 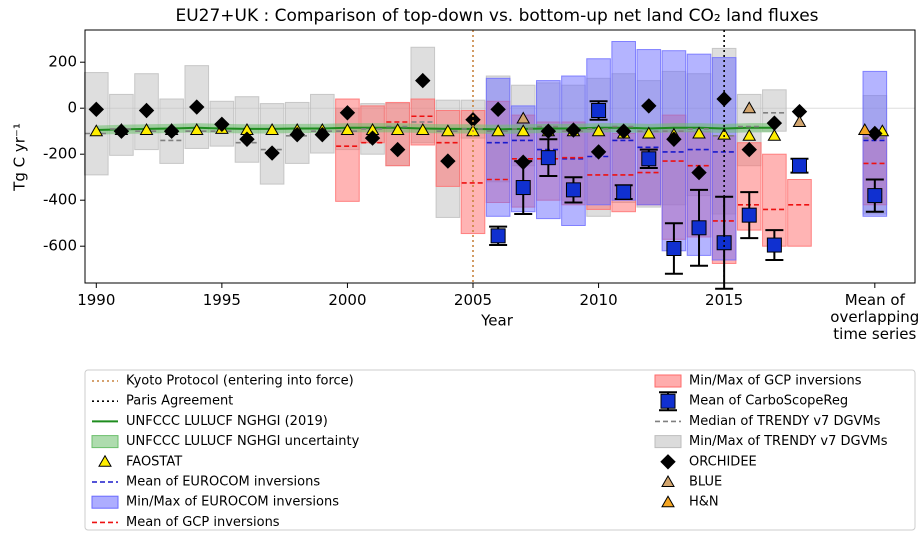 What do you see at coordinates (232, 502) in the screenshot?
I see `legend-label: Min/Max of EUROCOM inversions` at bounding box center [232, 502].